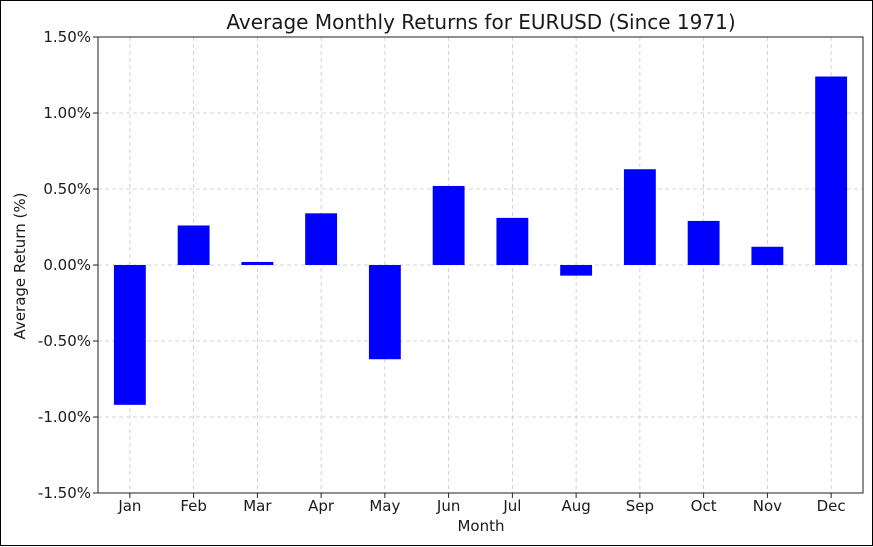  I want to click on y-tick-label: -0.50%, so click(64, 341).